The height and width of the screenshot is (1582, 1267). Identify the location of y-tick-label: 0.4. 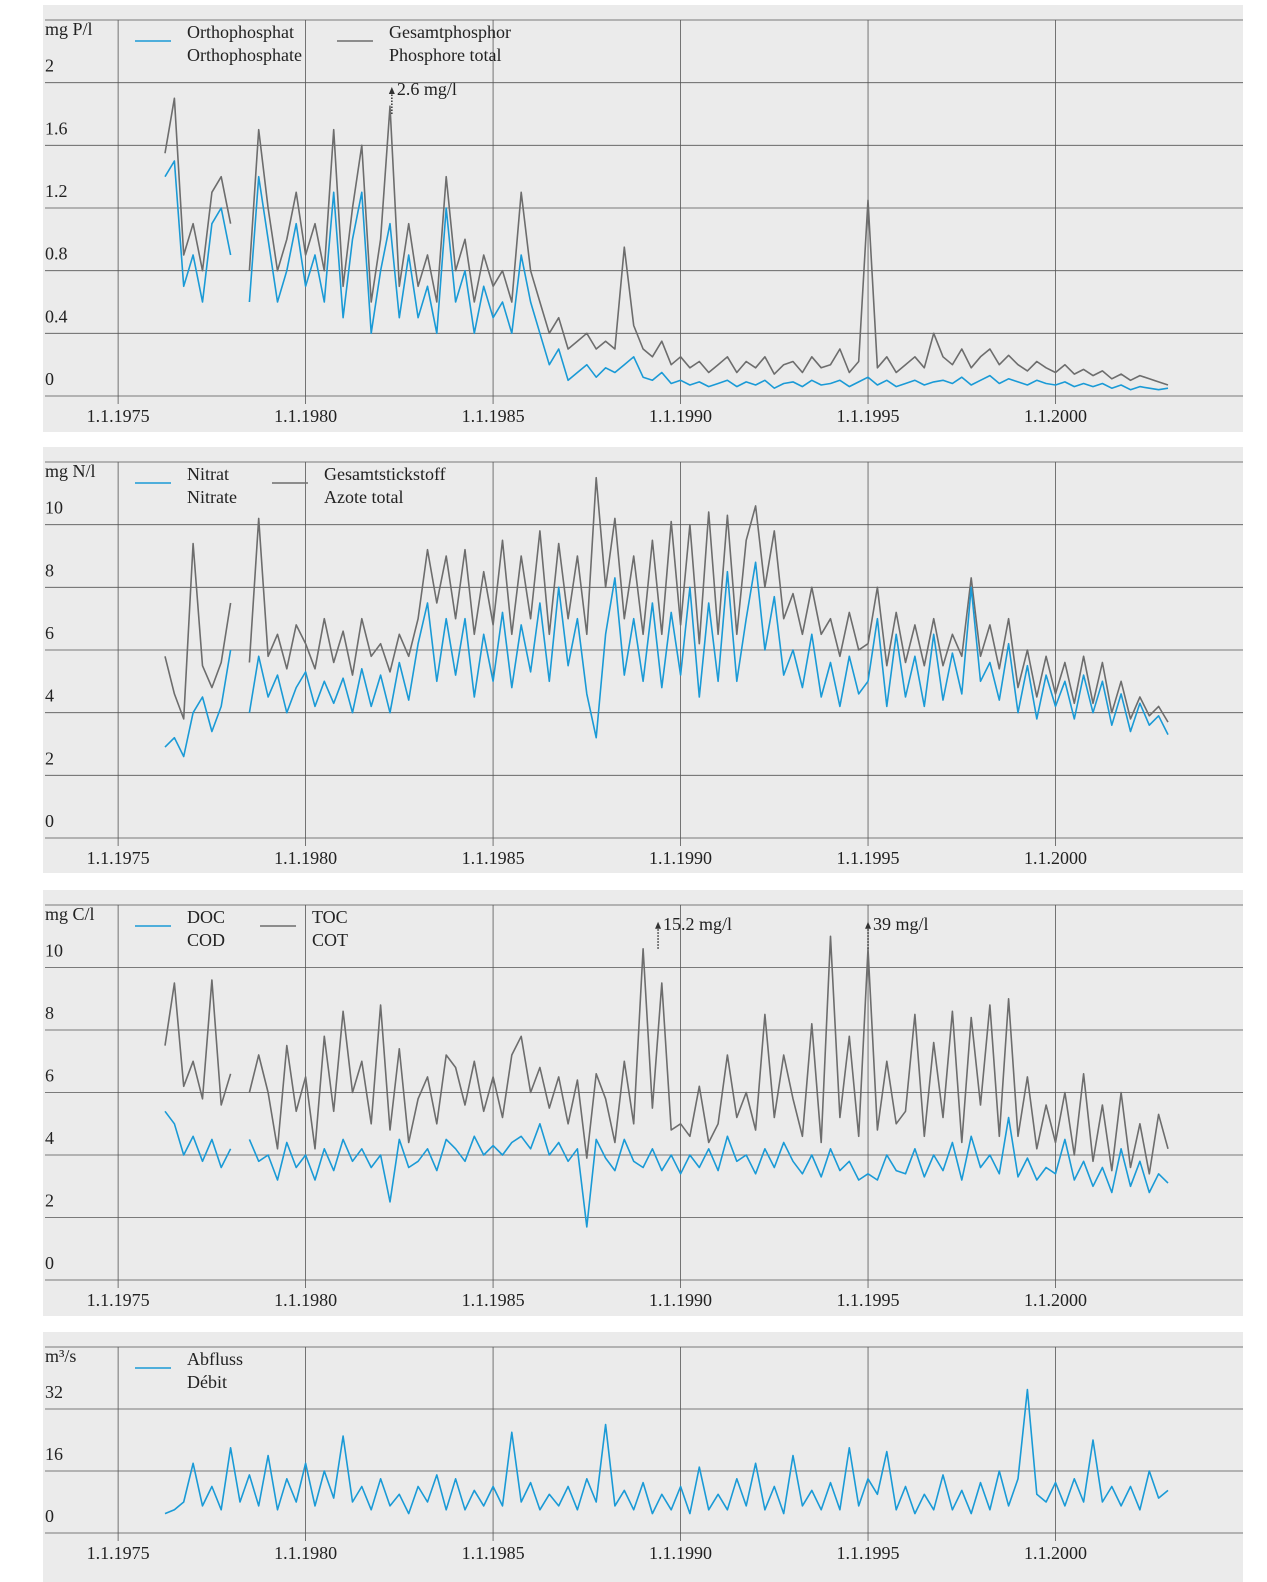
(56, 316).